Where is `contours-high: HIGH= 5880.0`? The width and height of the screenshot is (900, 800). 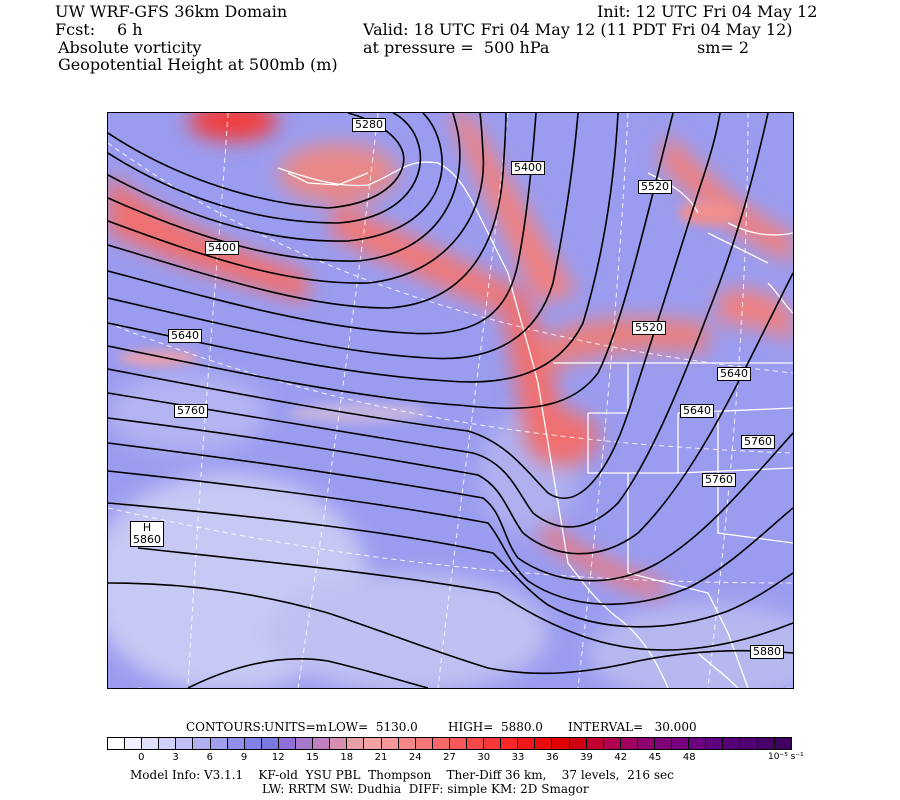
contours-high: HIGH= 5880.0 is located at coordinates (495, 727).